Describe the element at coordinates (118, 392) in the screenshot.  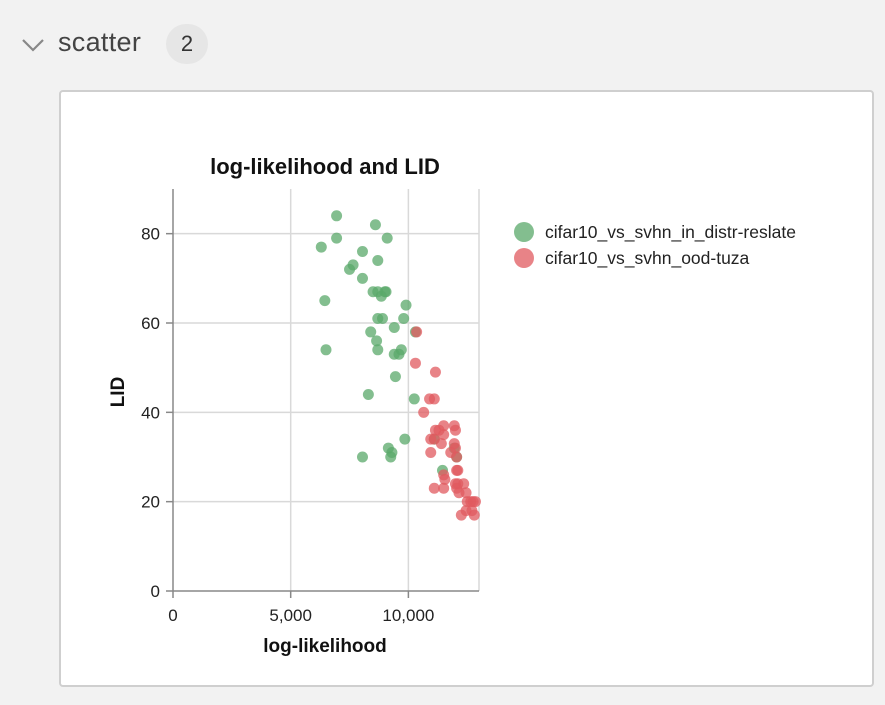
I see `y-axis-label: LID` at that location.